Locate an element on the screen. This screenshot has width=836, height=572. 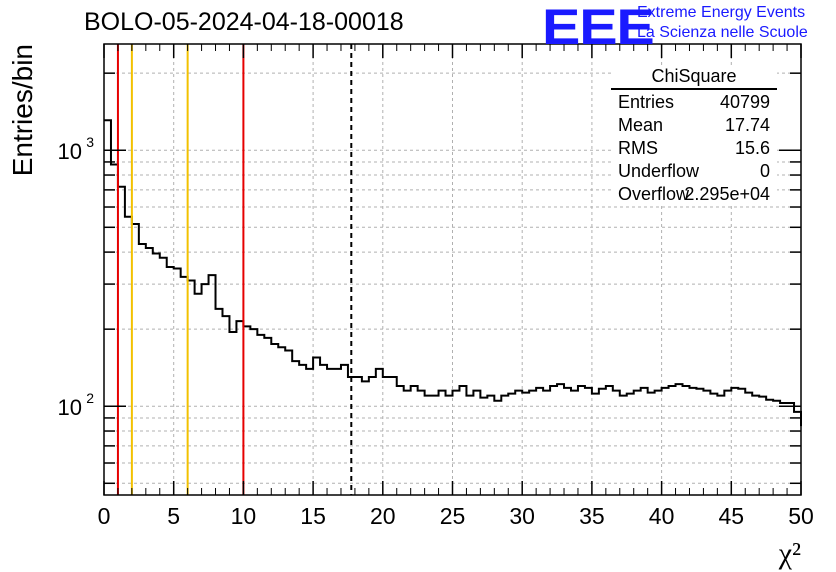
stats-row-overflow: Overflow 2.295e+04 is located at coordinates (694, 193).